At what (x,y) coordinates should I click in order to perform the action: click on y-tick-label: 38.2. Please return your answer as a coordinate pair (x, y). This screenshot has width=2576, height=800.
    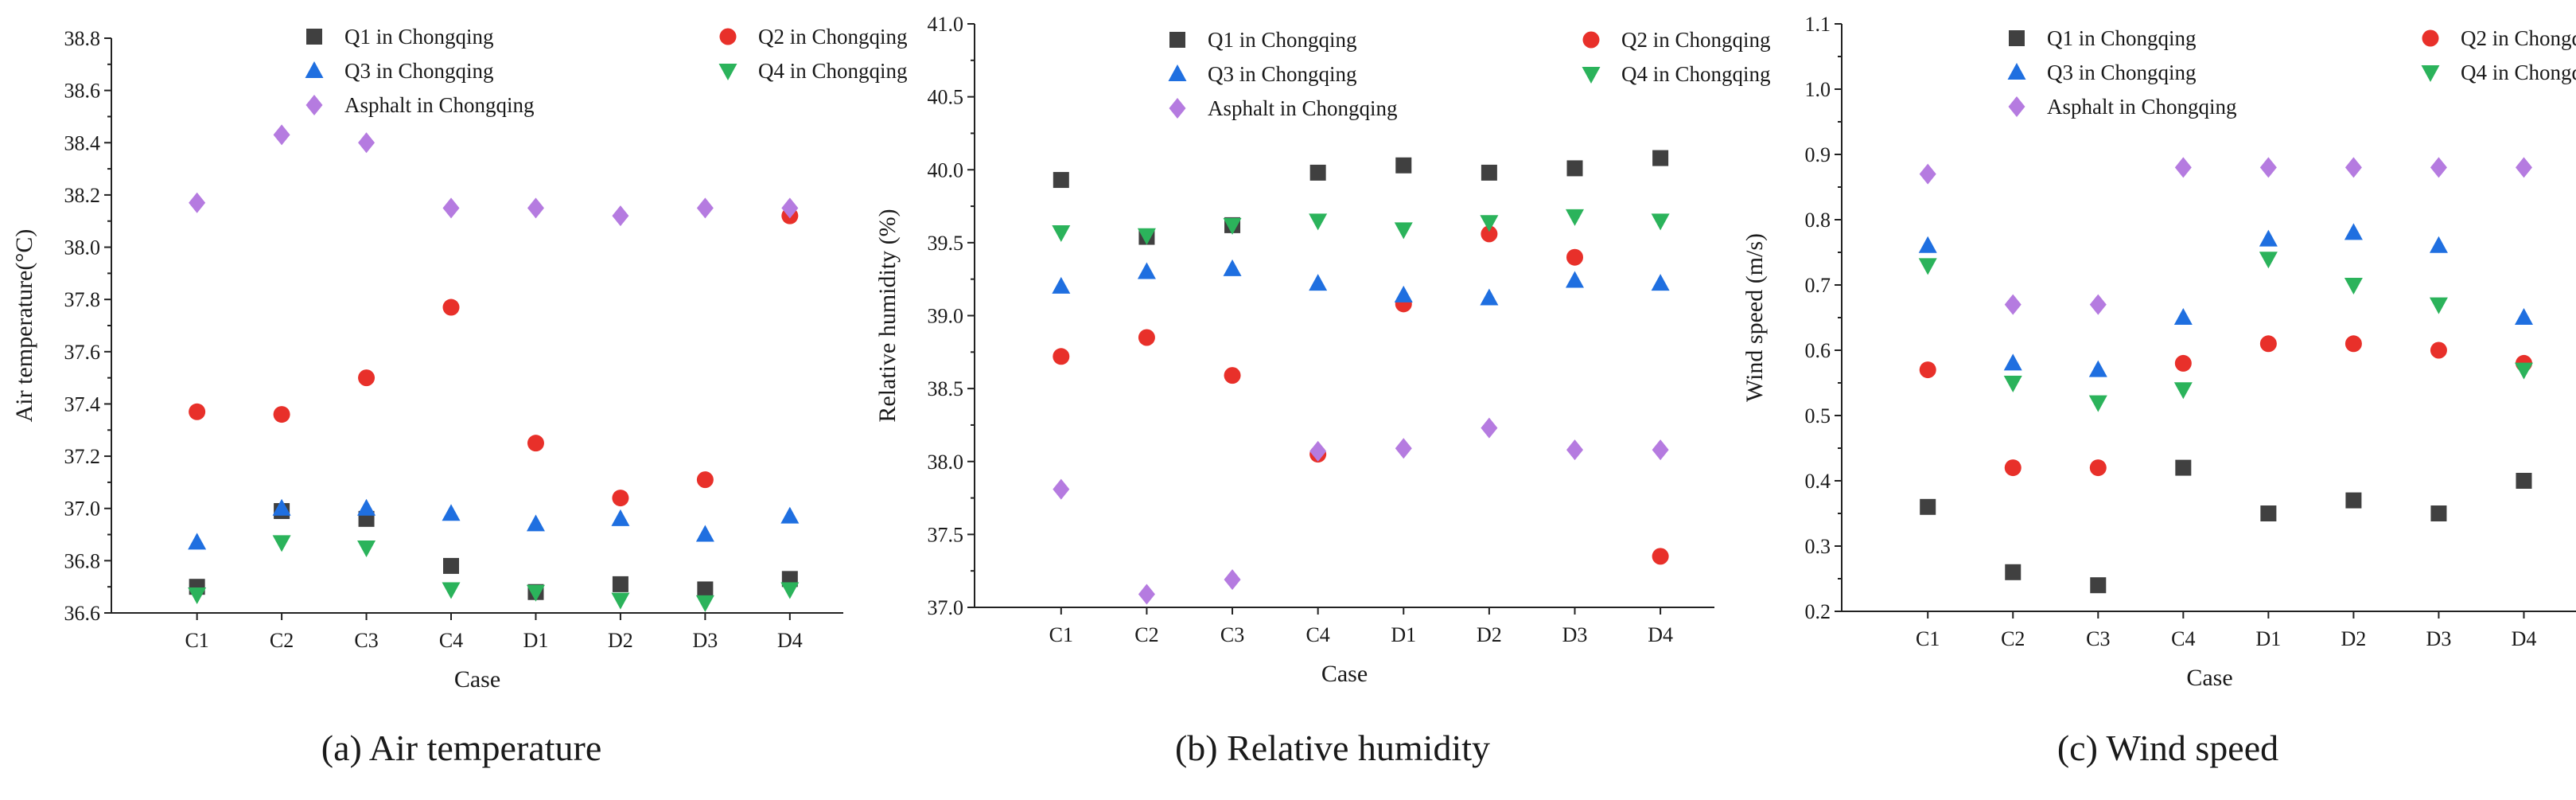
    Looking at the image, I should click on (83, 196).